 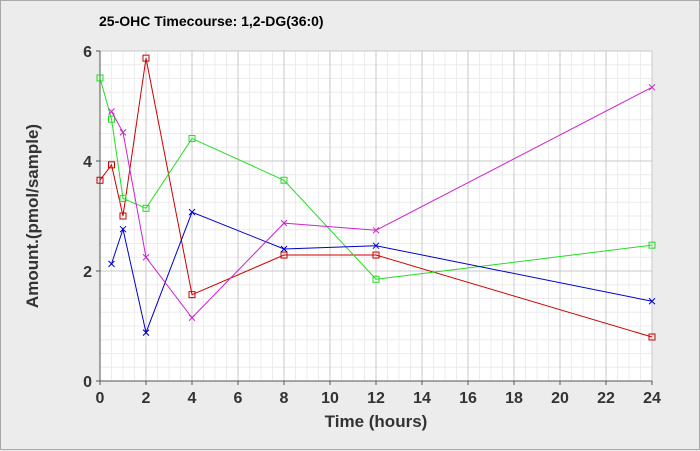 I want to click on x-tick-label: 20, so click(x=560, y=398).